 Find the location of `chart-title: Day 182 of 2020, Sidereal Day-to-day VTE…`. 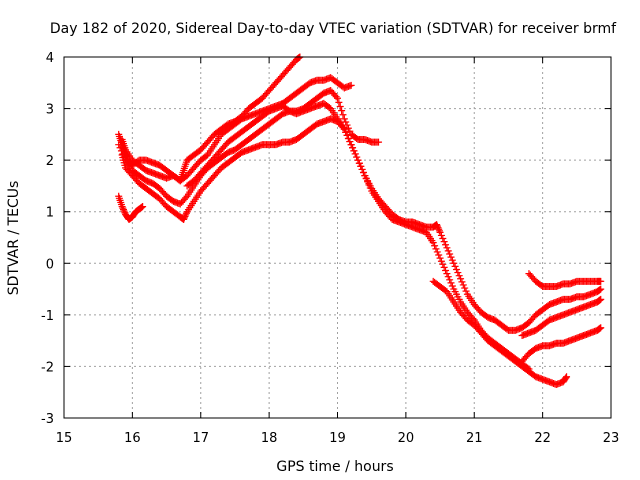

chart-title: Day 182 of 2020, Sidereal Day-to-day VTE… is located at coordinates (333, 29).